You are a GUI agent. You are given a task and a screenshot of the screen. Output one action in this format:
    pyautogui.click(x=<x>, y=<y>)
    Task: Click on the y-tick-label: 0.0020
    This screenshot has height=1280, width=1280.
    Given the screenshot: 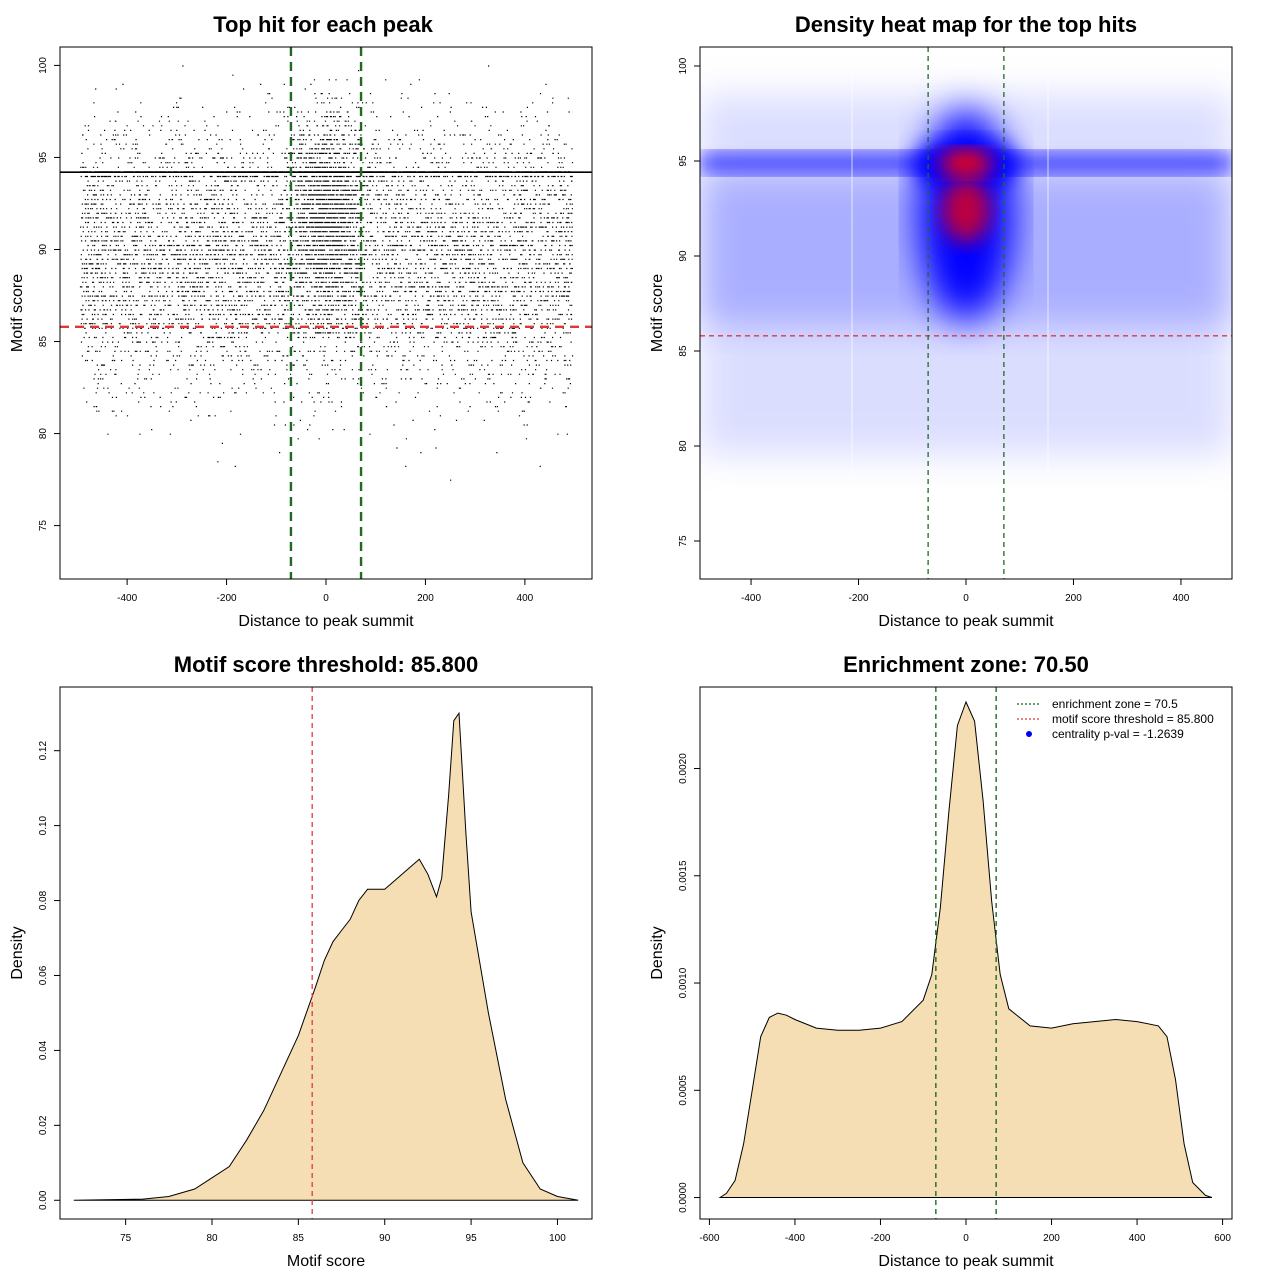 What is the action you would take?
    pyautogui.click(x=683, y=768)
    